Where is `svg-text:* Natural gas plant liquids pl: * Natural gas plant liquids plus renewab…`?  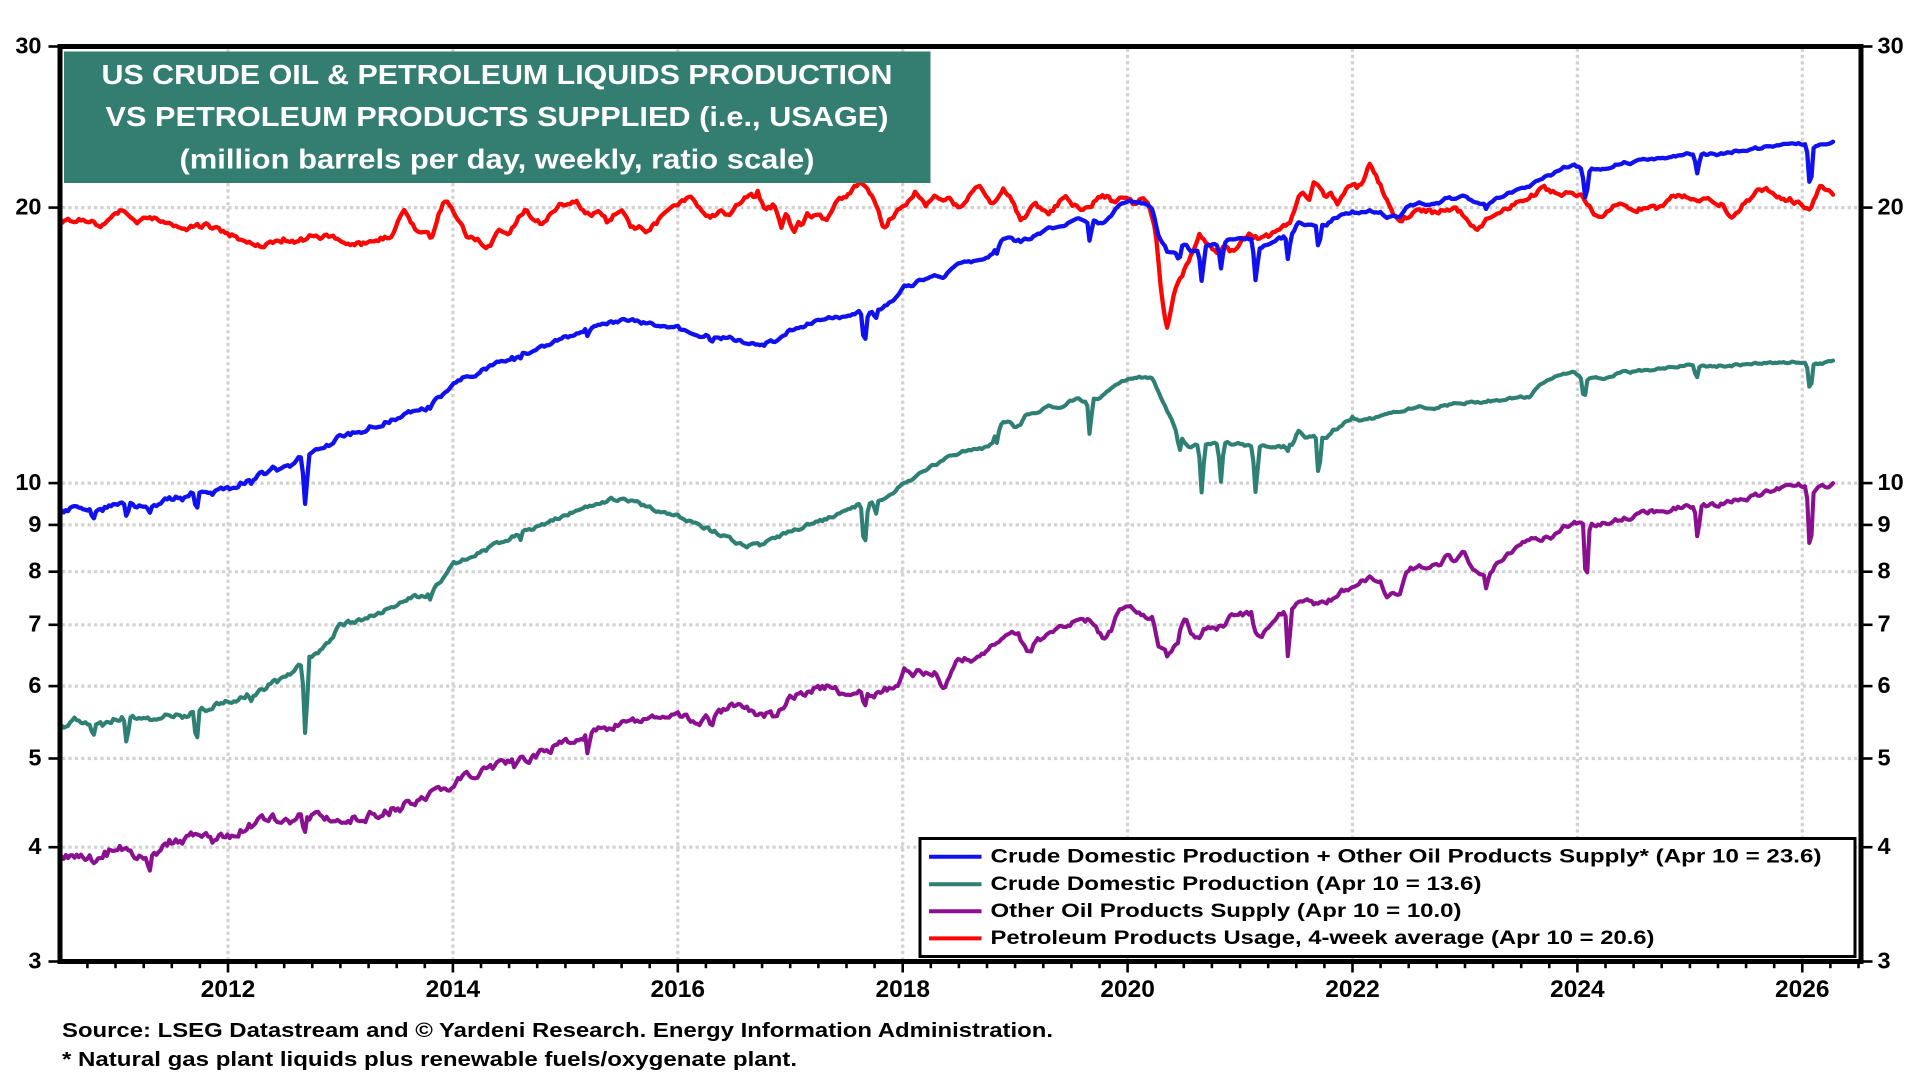 svg-text:* Natural gas plant liquids pl: * Natural gas plant liquids plus renewab… is located at coordinates (429, 1059).